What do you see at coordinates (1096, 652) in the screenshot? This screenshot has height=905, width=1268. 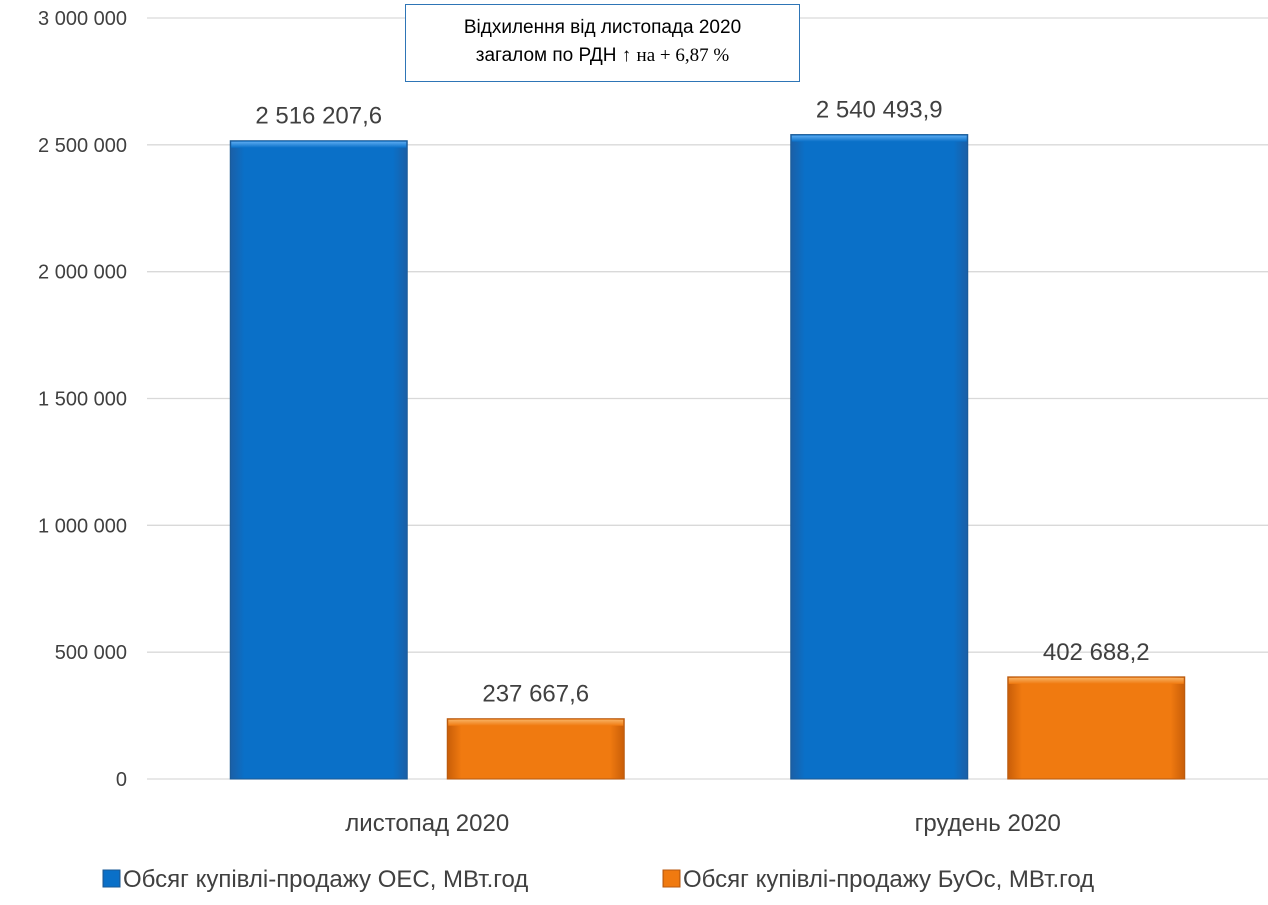 I see `data-label: 402 688,2` at bounding box center [1096, 652].